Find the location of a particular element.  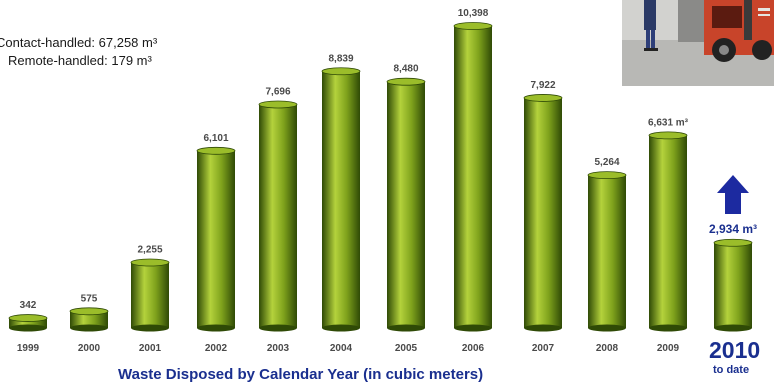

bar-2001 is located at coordinates (150, 295).